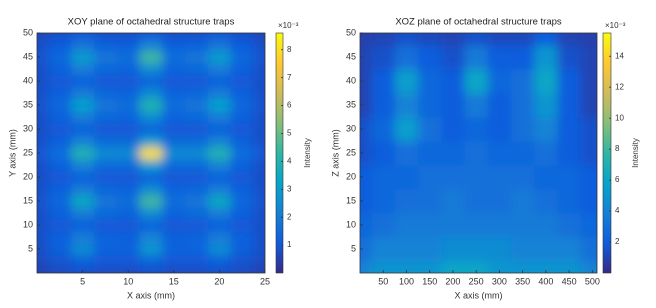 The image size is (656, 308). I want to click on x-tick-label: 450, so click(569, 281).